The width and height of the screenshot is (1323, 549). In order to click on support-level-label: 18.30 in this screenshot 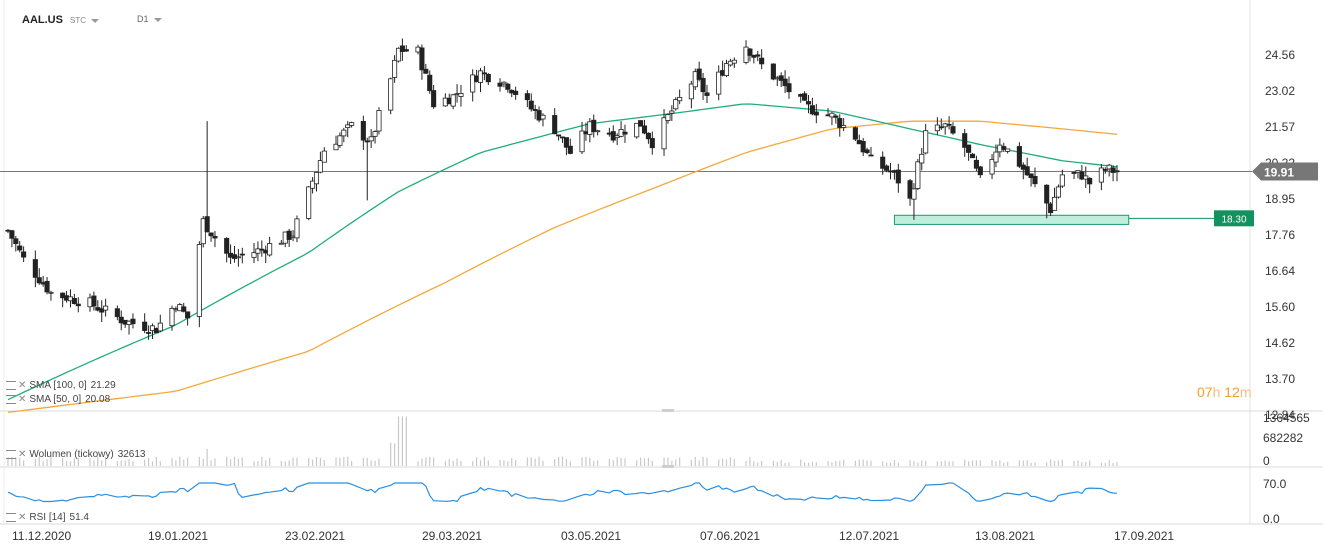, I will do `click(1233, 219)`.